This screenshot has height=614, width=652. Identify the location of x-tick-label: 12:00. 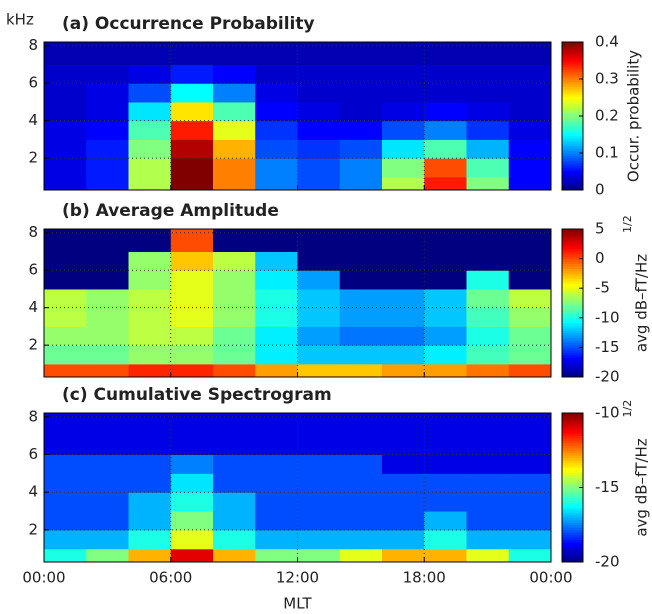
(297, 578).